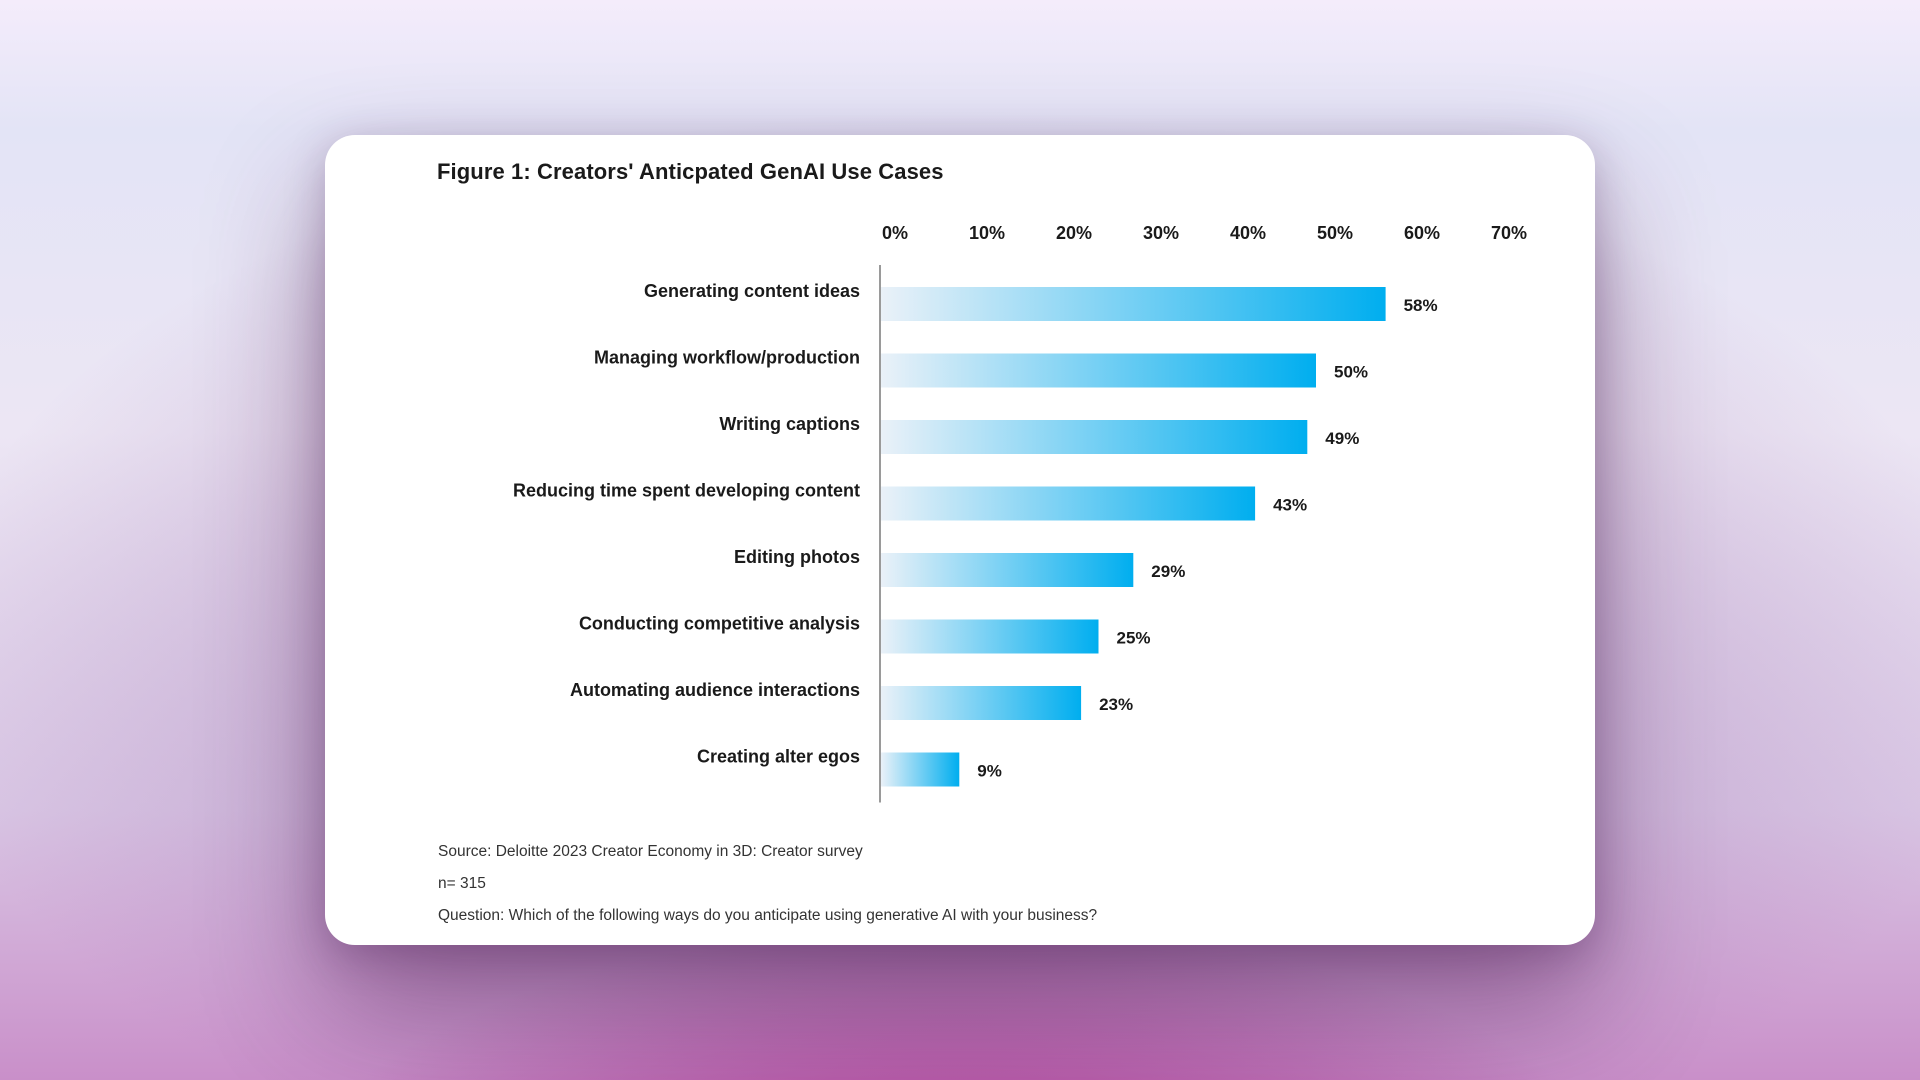 The image size is (1920, 1080). I want to click on x-axis-ticks: 0% 10% 20% 30% 40% 50% 60% 70%, so click(1204, 233).